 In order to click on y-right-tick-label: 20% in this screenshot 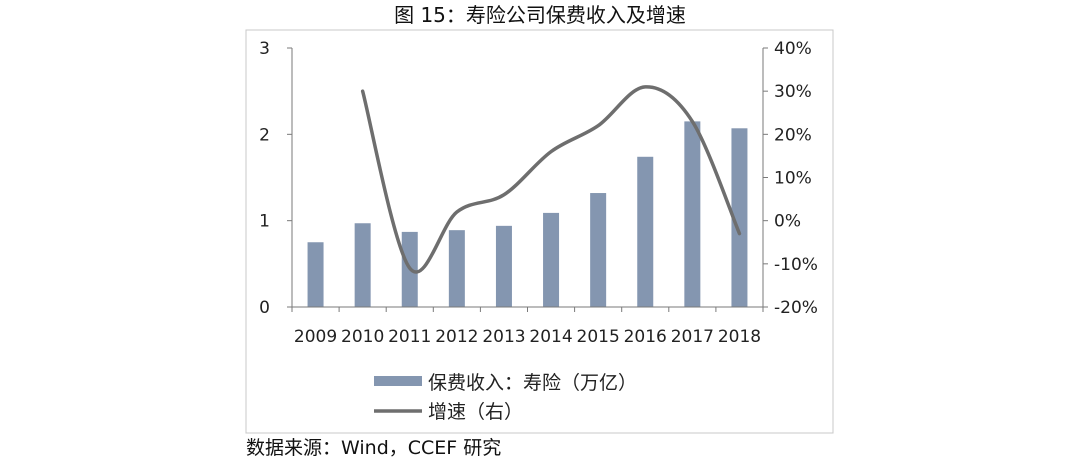, I will do `click(793, 135)`.